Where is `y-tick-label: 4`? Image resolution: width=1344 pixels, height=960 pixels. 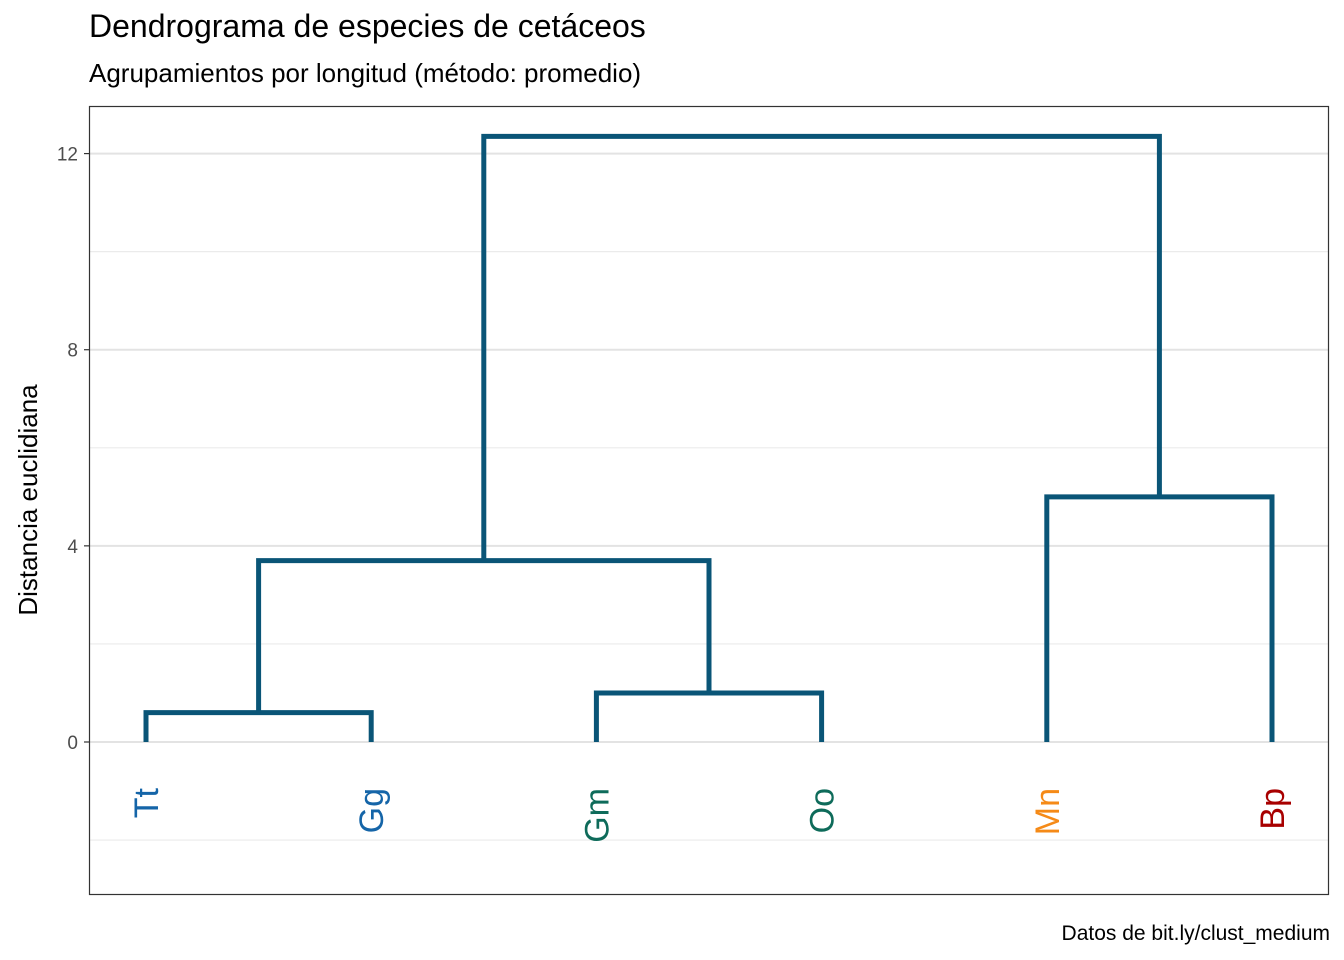 y-tick-label: 4 is located at coordinates (72, 547).